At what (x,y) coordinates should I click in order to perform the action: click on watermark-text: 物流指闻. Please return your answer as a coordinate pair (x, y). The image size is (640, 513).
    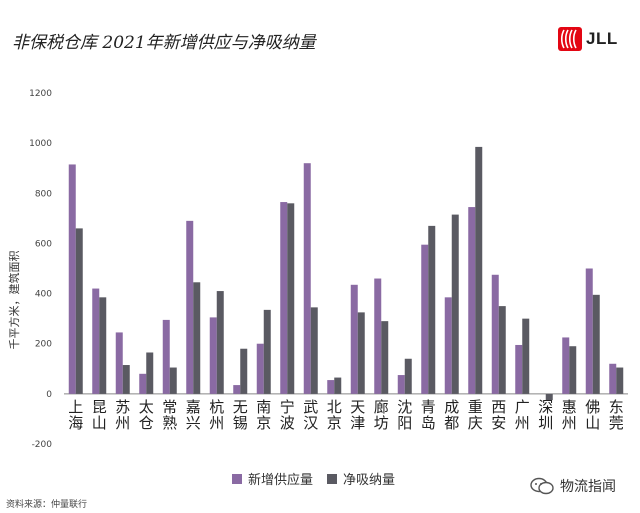
    Looking at the image, I should click on (588, 487).